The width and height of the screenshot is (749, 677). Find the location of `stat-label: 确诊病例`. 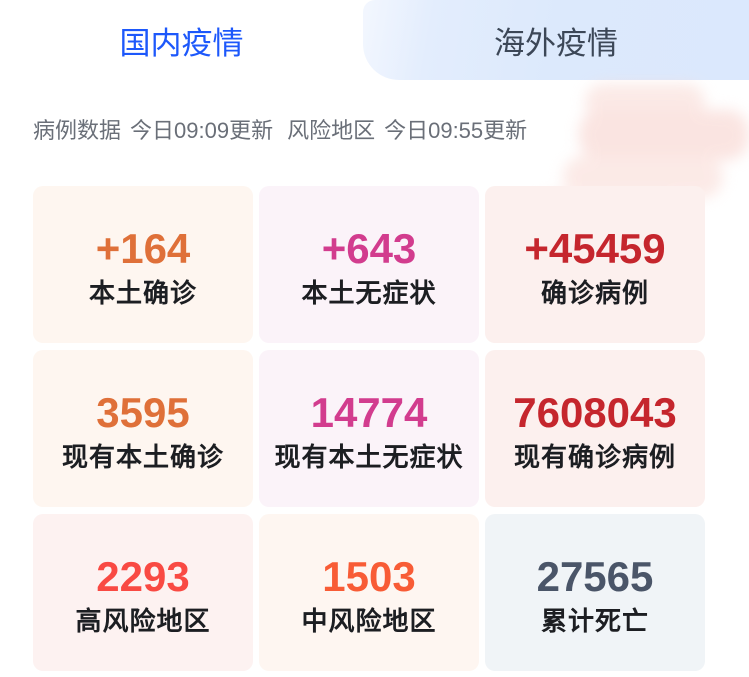

stat-label: 确诊病例 is located at coordinates (594, 292).